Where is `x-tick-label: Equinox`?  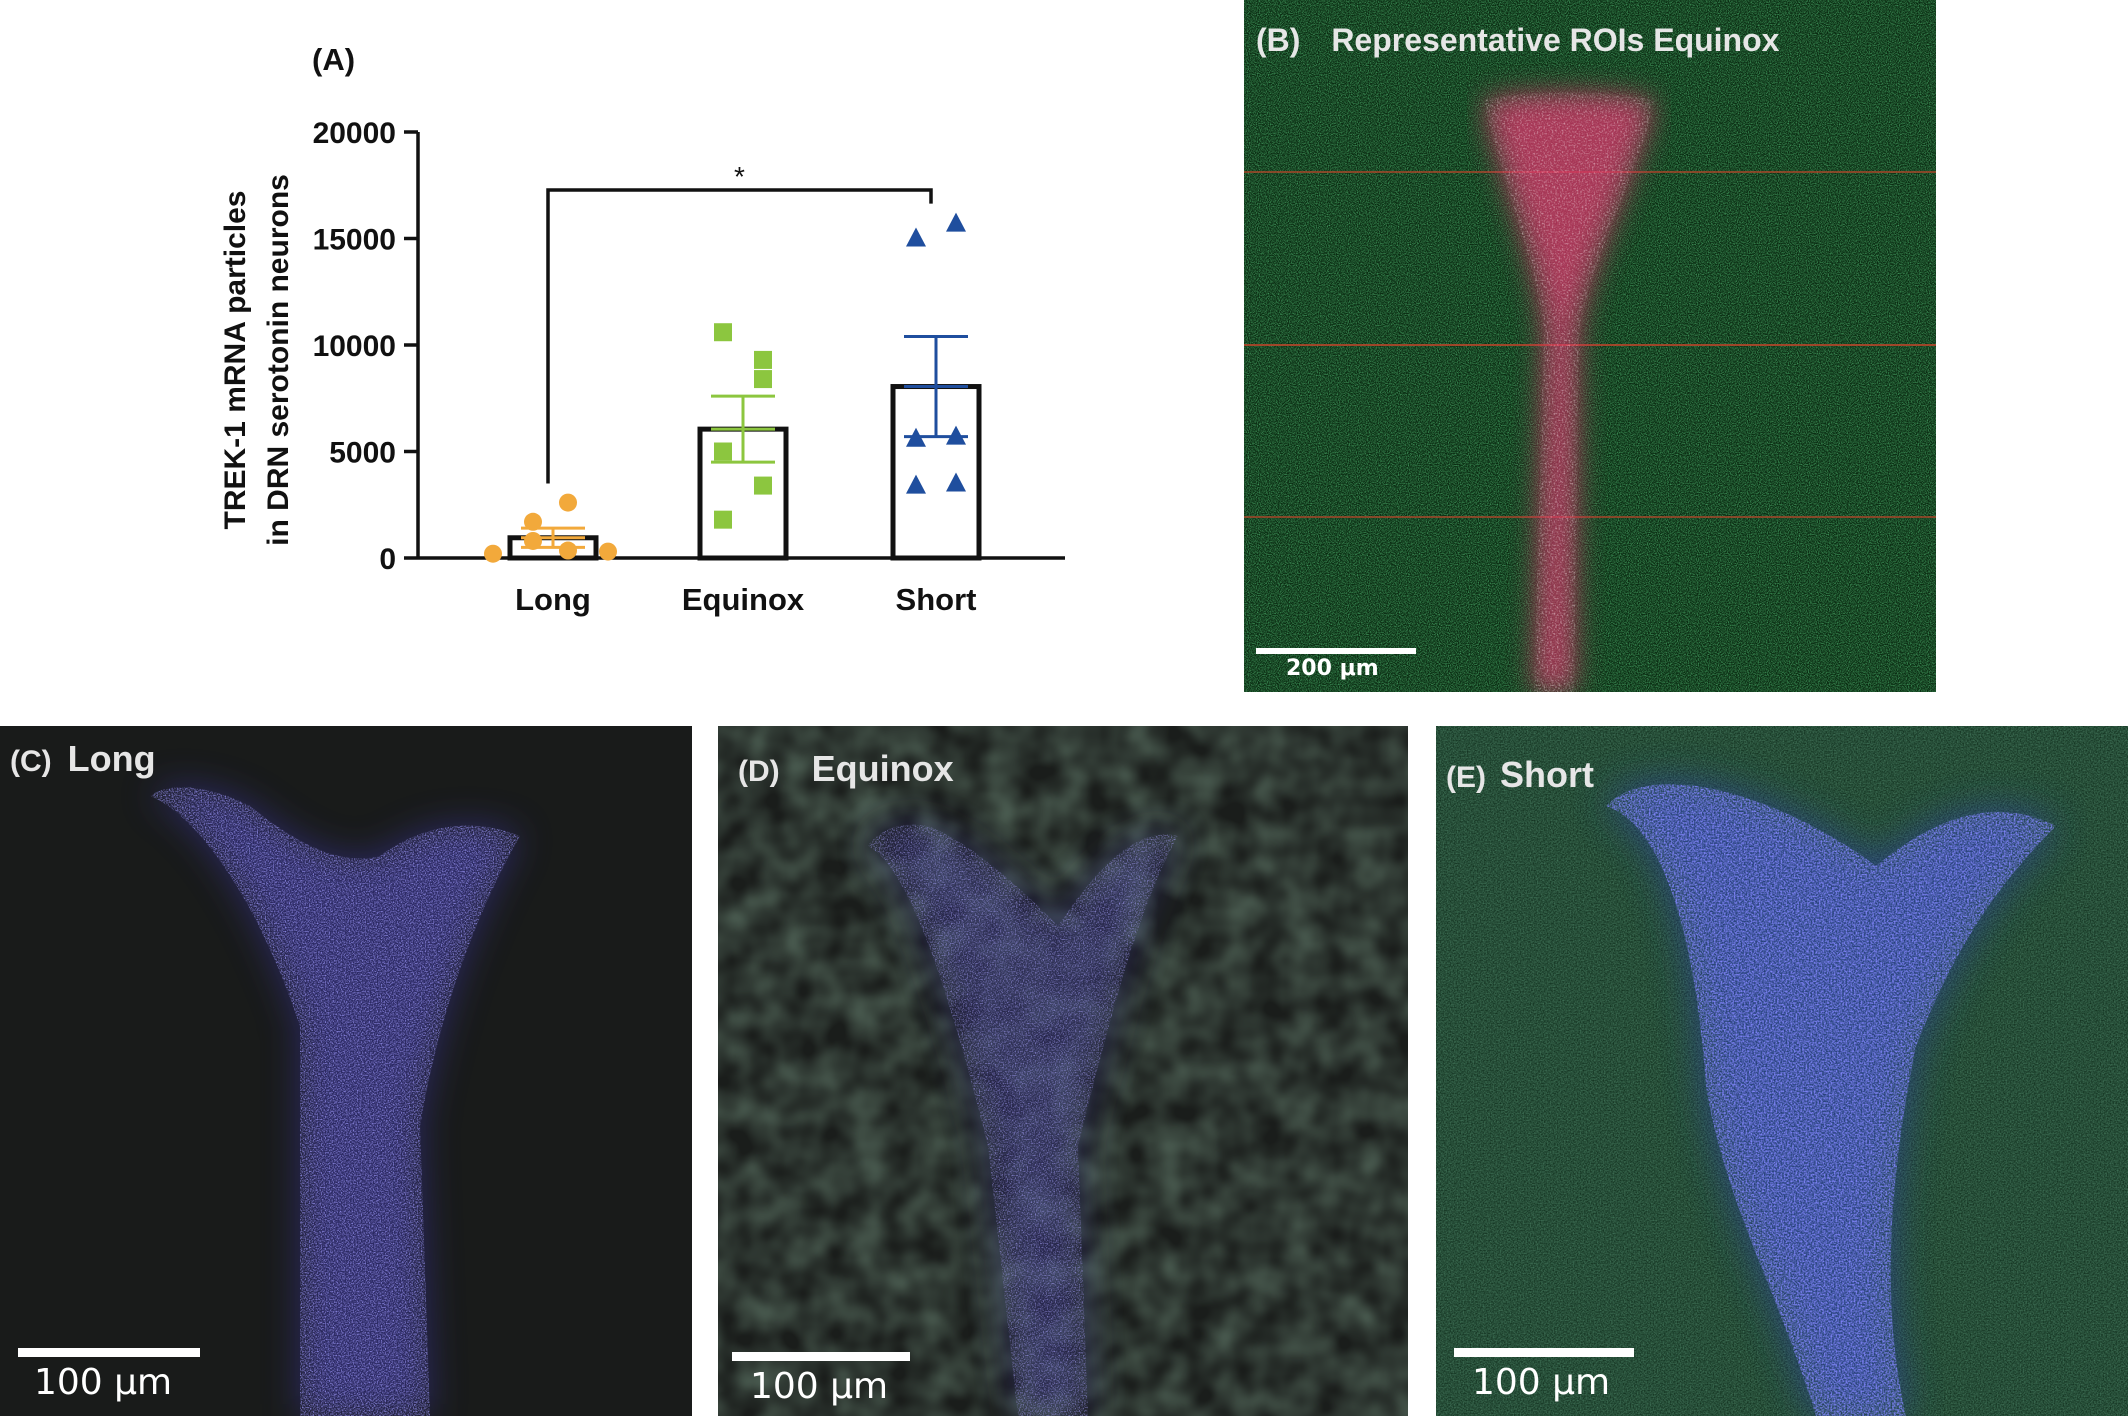
x-tick-label: Equinox is located at coordinates (743, 599).